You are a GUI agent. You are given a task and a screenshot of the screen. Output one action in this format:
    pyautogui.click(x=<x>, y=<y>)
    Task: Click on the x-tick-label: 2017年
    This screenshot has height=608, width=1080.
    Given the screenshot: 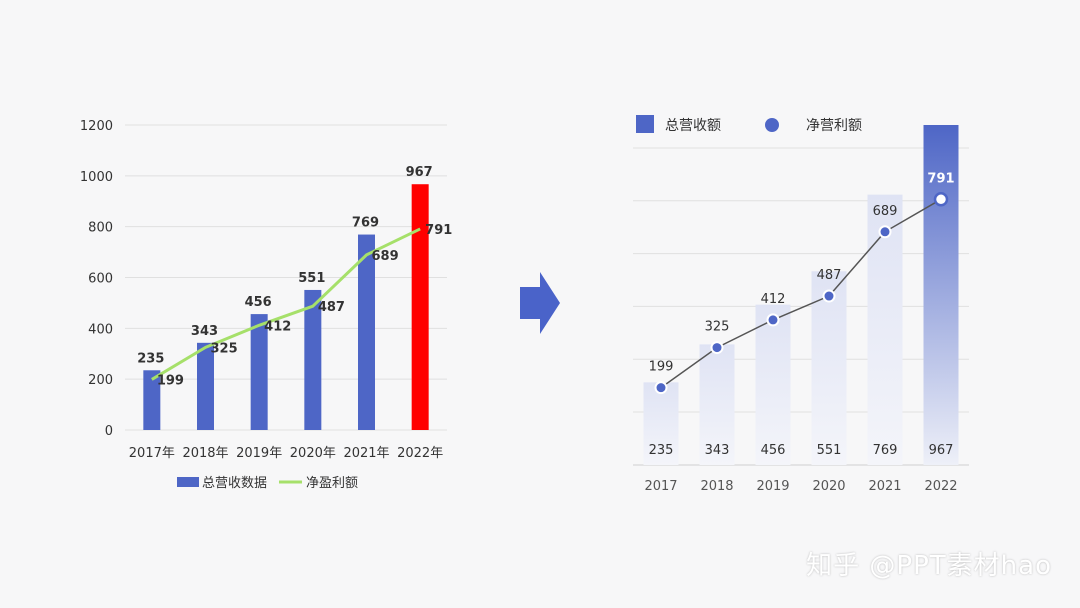 What is the action you would take?
    pyautogui.click(x=152, y=453)
    